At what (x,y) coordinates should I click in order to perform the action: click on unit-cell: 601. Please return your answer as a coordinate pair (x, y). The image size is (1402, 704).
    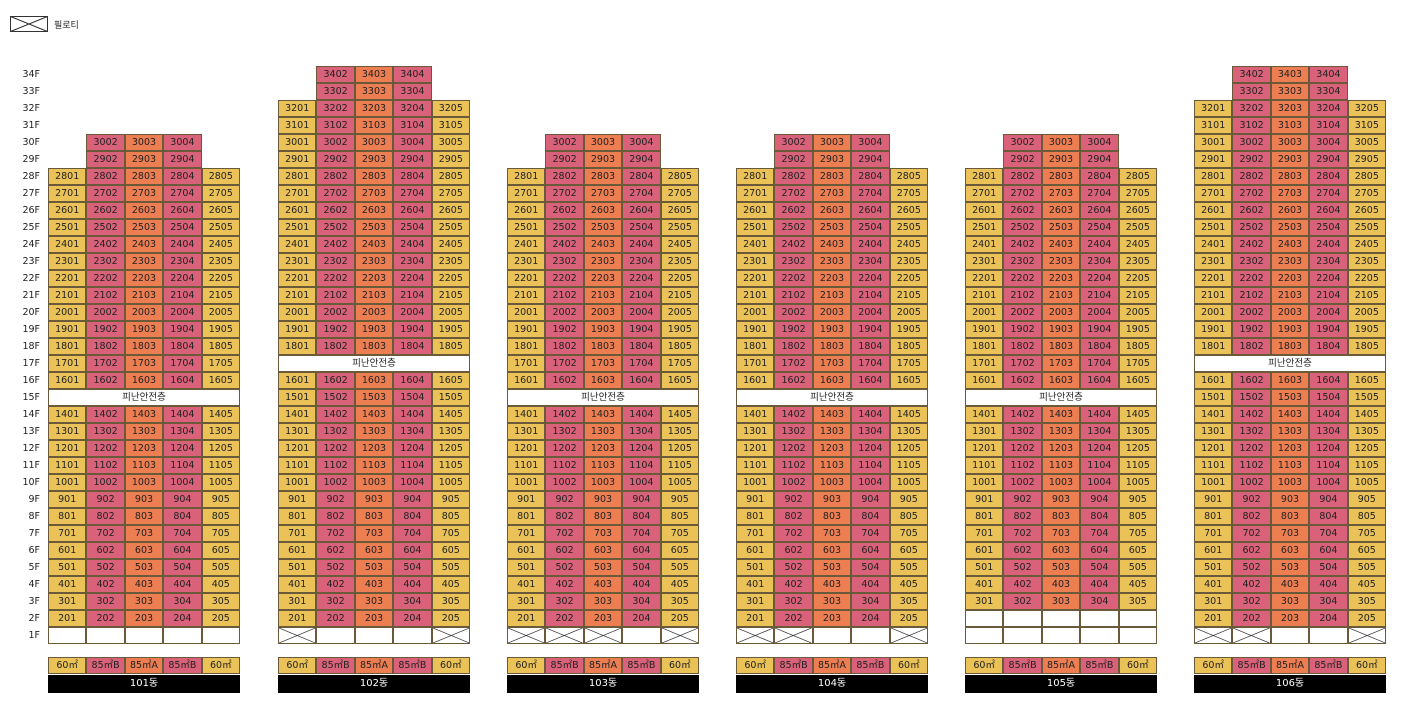
    Looking at the image, I should click on (755, 550).